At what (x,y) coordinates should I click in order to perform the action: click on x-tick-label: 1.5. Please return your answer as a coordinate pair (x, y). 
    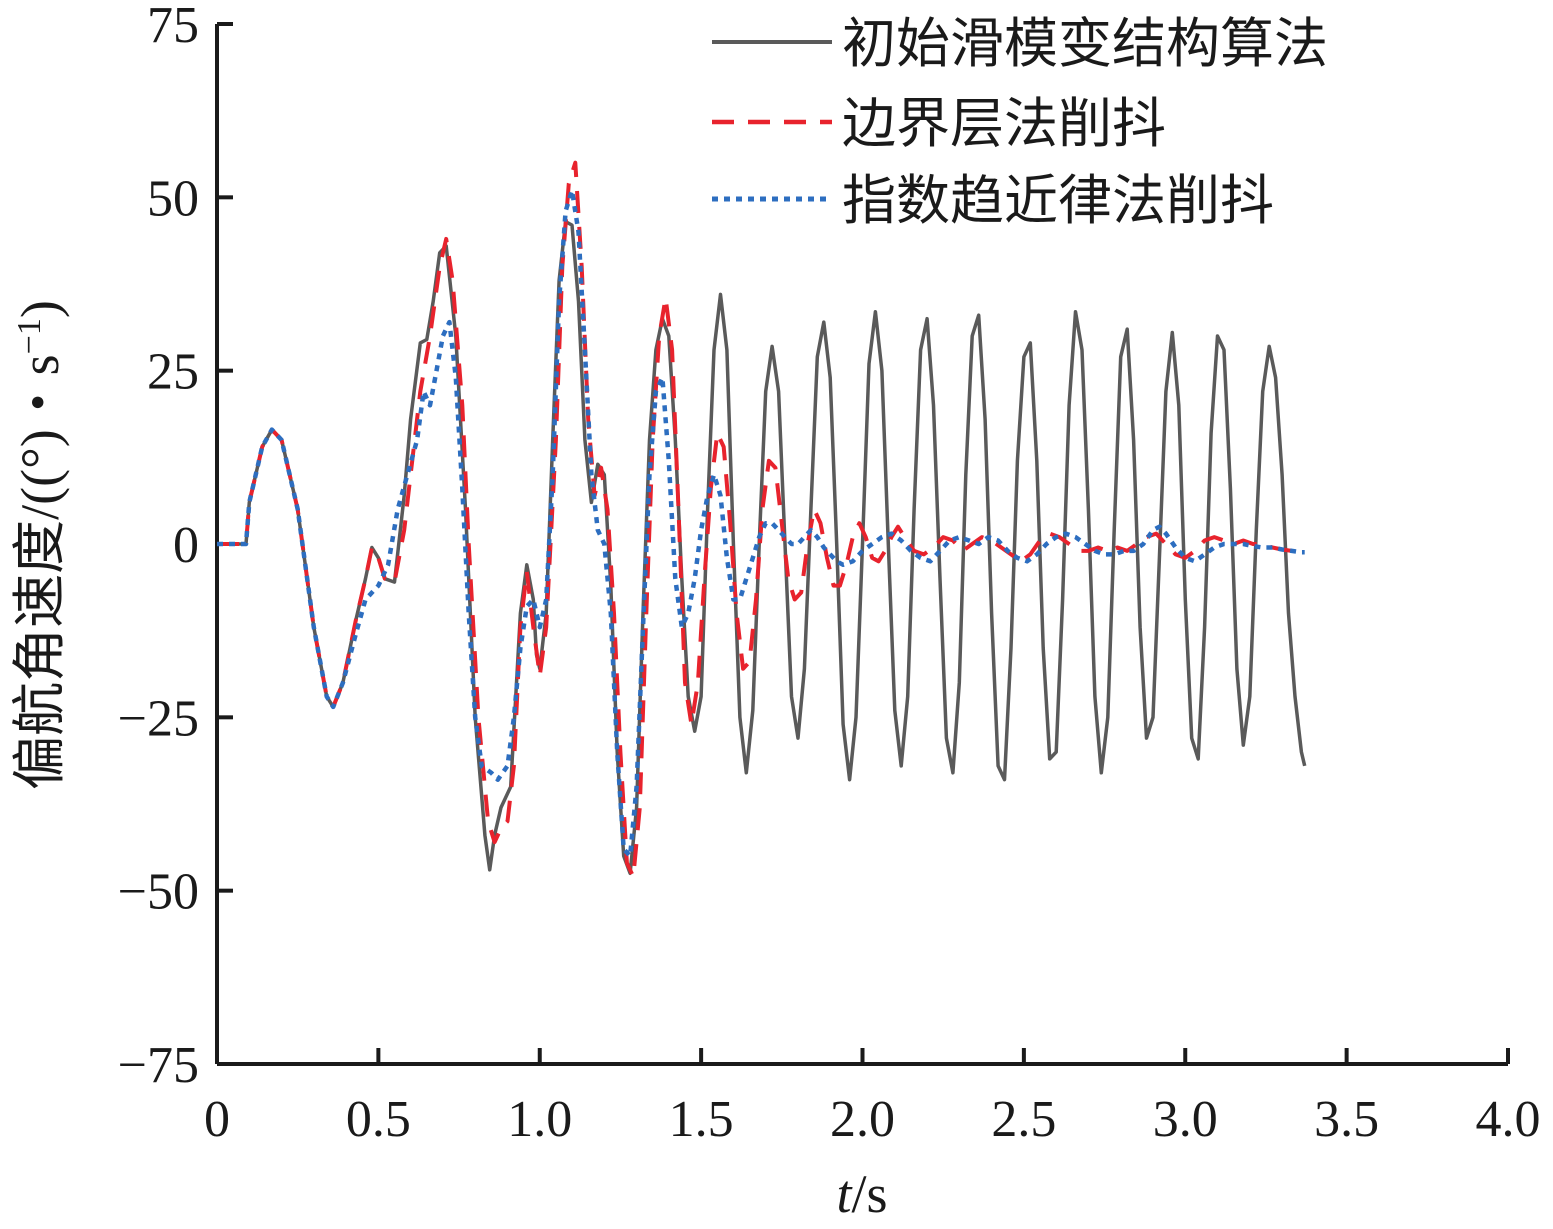
    Looking at the image, I should click on (701, 1119).